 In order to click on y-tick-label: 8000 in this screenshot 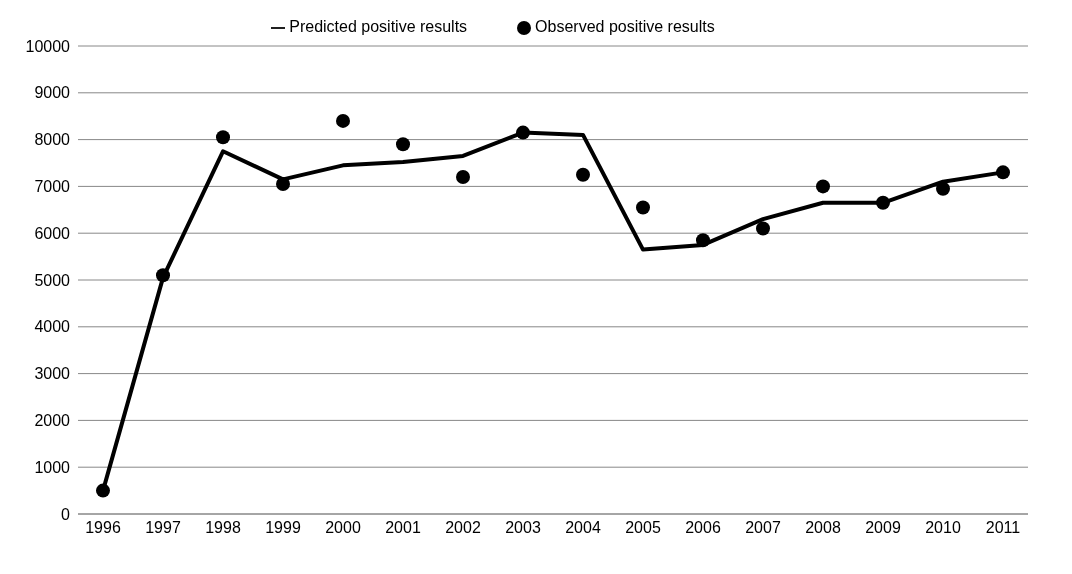, I will do `click(52, 140)`.